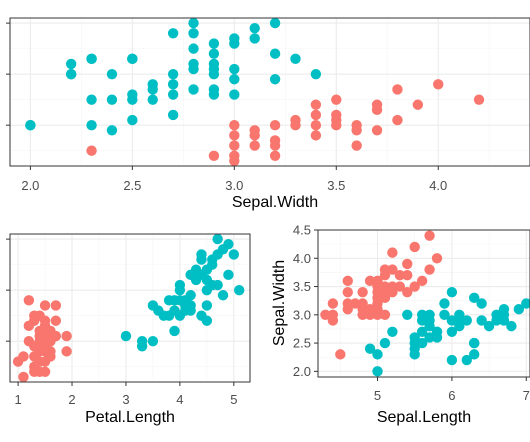 This screenshot has height=442, width=530. I want to click on x-tick-label: 7, so click(526, 395).